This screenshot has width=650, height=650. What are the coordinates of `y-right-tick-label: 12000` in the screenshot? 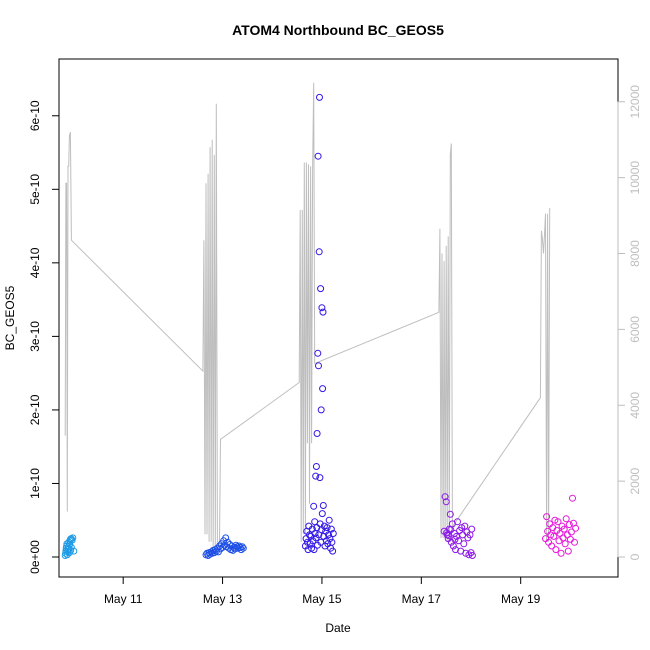 It's located at (635, 102).